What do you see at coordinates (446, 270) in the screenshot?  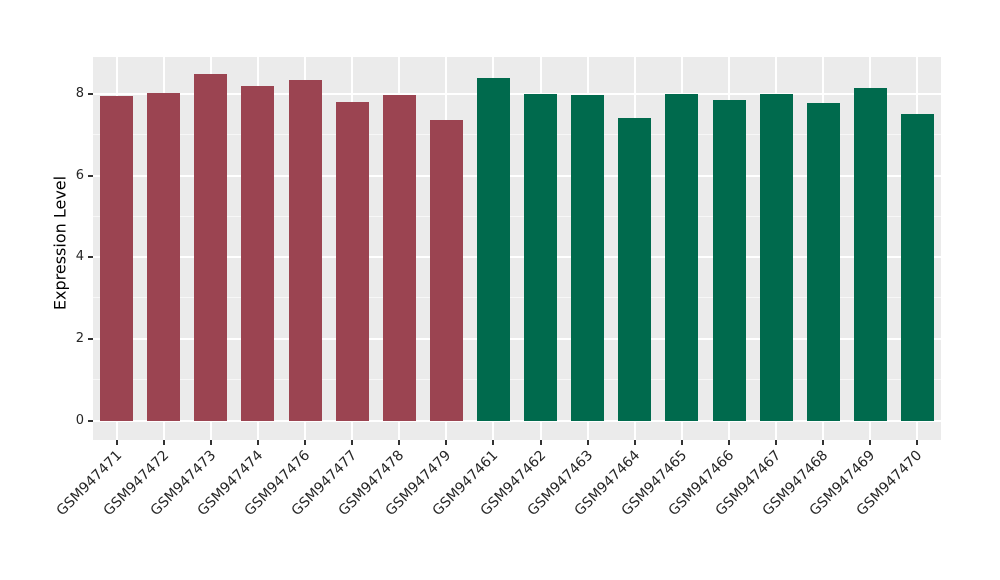 I see `bar-GSM947479` at bounding box center [446, 270].